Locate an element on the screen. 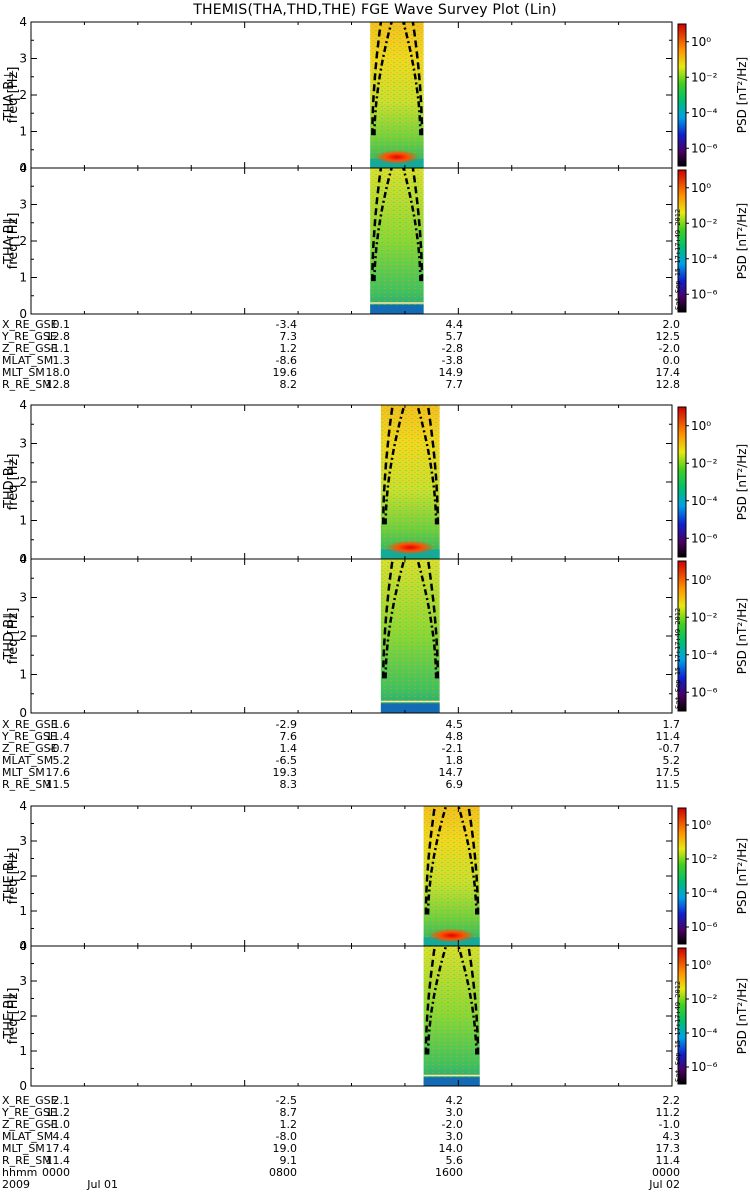 Image resolution: width=750 pixels, height=1200 pixels. time-axis-label: hhmm is located at coordinates (19, 1172).